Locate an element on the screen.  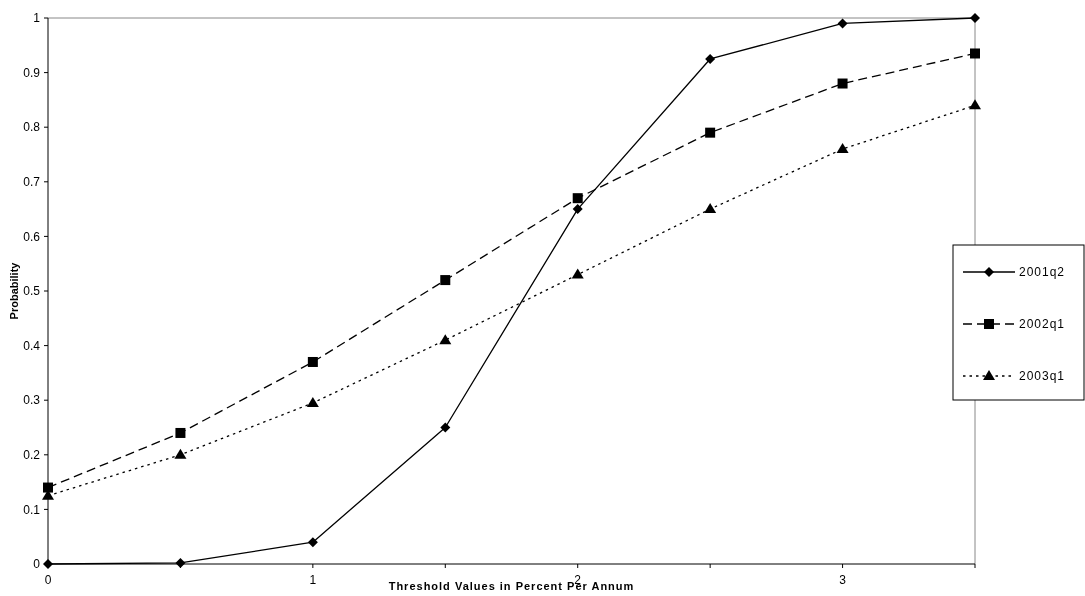
legend-label: 2001q2 is located at coordinates (1042, 272).